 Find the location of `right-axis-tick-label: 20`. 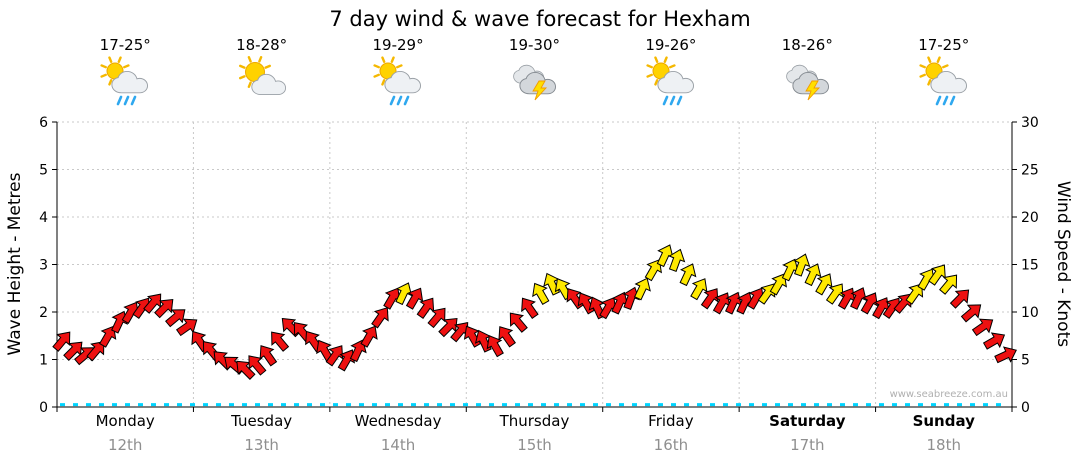

right-axis-tick-label: 20 is located at coordinates (1030, 218).